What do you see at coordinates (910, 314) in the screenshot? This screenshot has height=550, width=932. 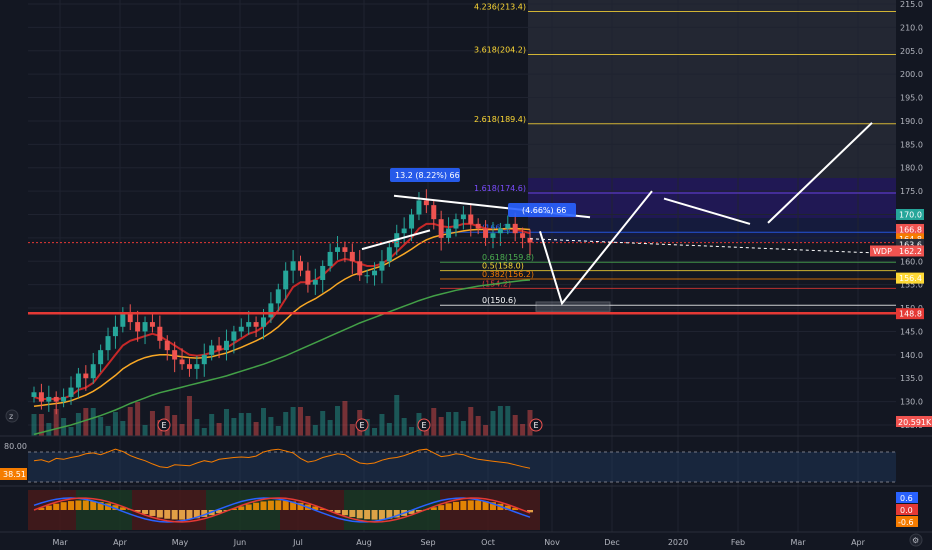 I see `price-tag` at bounding box center [910, 314].